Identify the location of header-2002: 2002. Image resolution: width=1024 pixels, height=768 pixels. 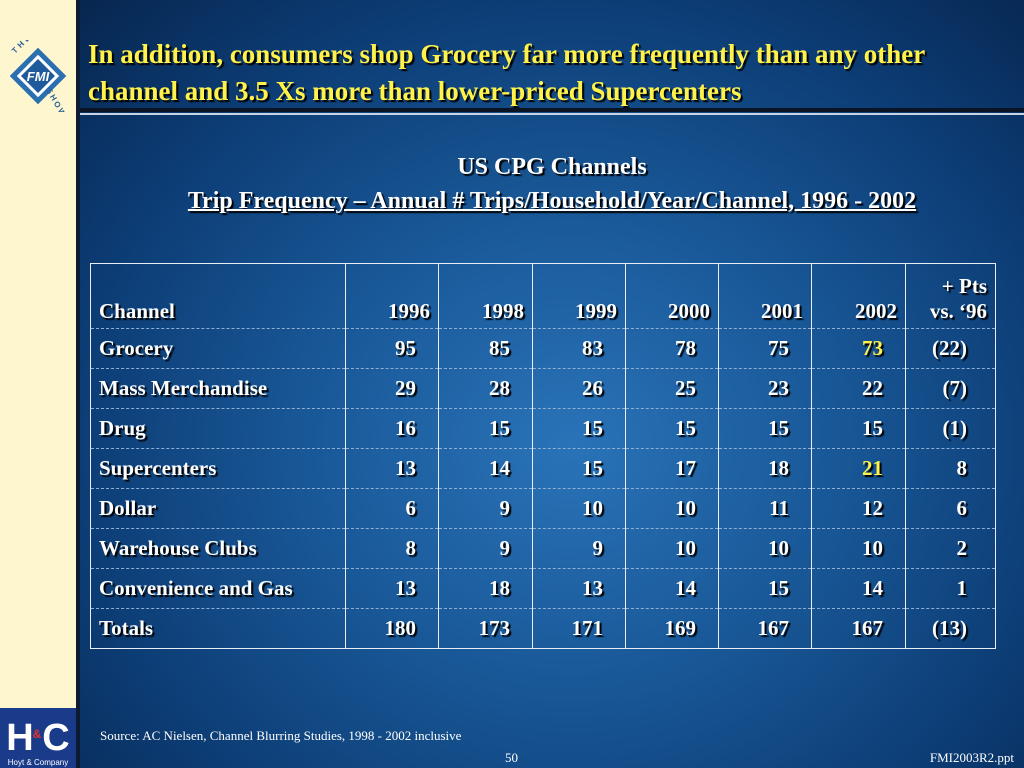
(858, 296).